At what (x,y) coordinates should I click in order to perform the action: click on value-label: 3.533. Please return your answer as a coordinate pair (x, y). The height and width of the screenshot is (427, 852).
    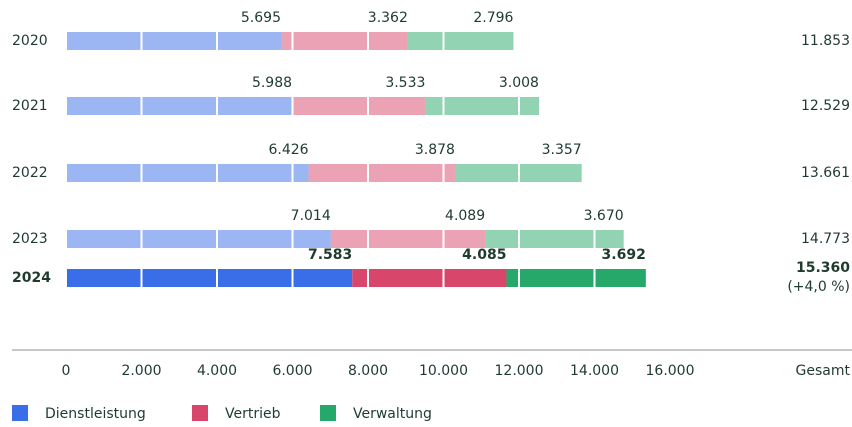
    Looking at the image, I should click on (405, 83).